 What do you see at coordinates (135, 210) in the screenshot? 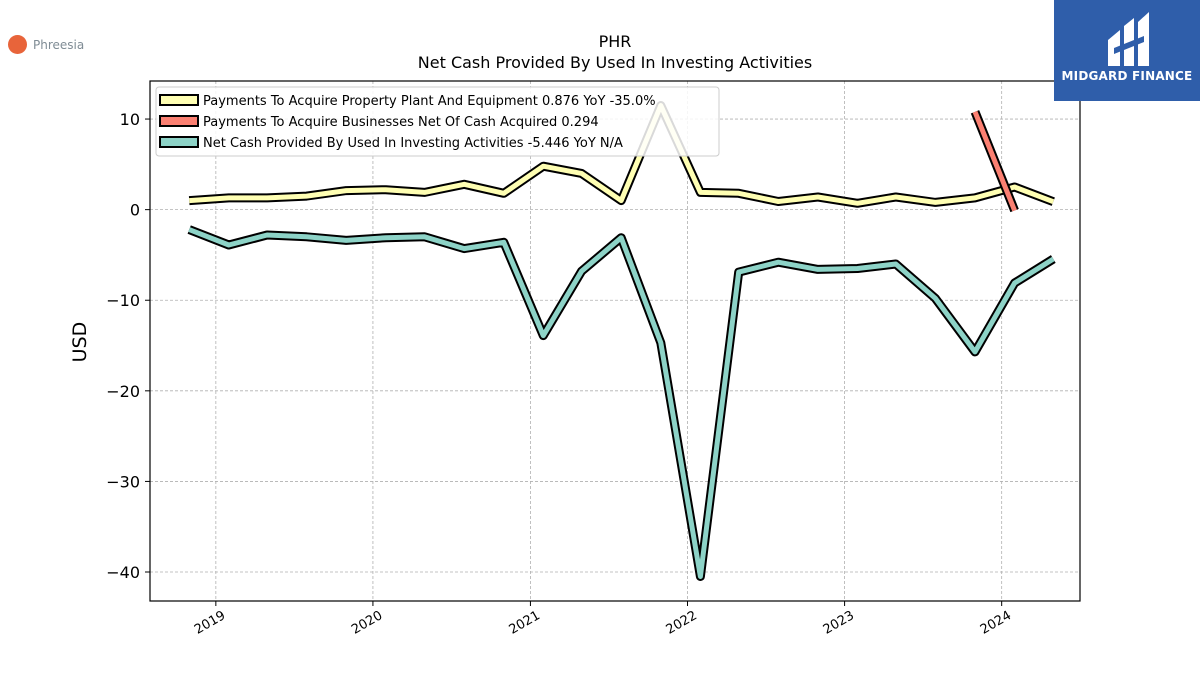
I see `y-tick-label: 0` at bounding box center [135, 210].